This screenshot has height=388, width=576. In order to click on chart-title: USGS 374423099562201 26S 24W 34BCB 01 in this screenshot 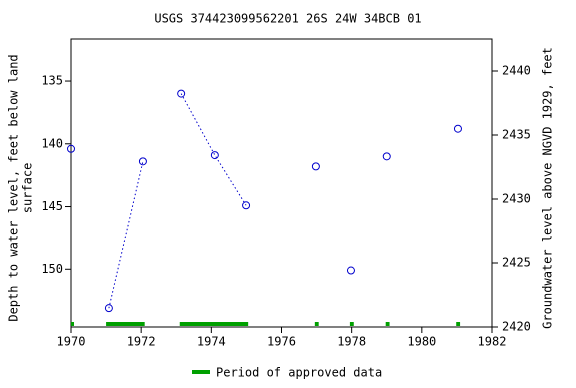, I will do `click(287, 19)`.